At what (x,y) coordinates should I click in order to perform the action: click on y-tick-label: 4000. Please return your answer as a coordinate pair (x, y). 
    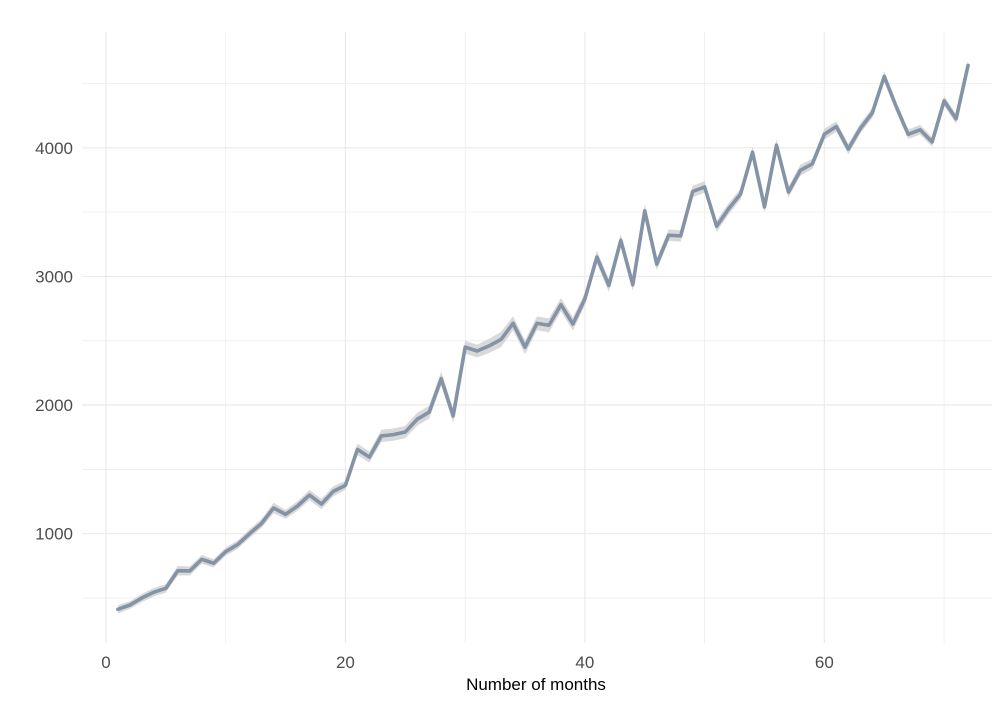
    Looking at the image, I should click on (54, 148).